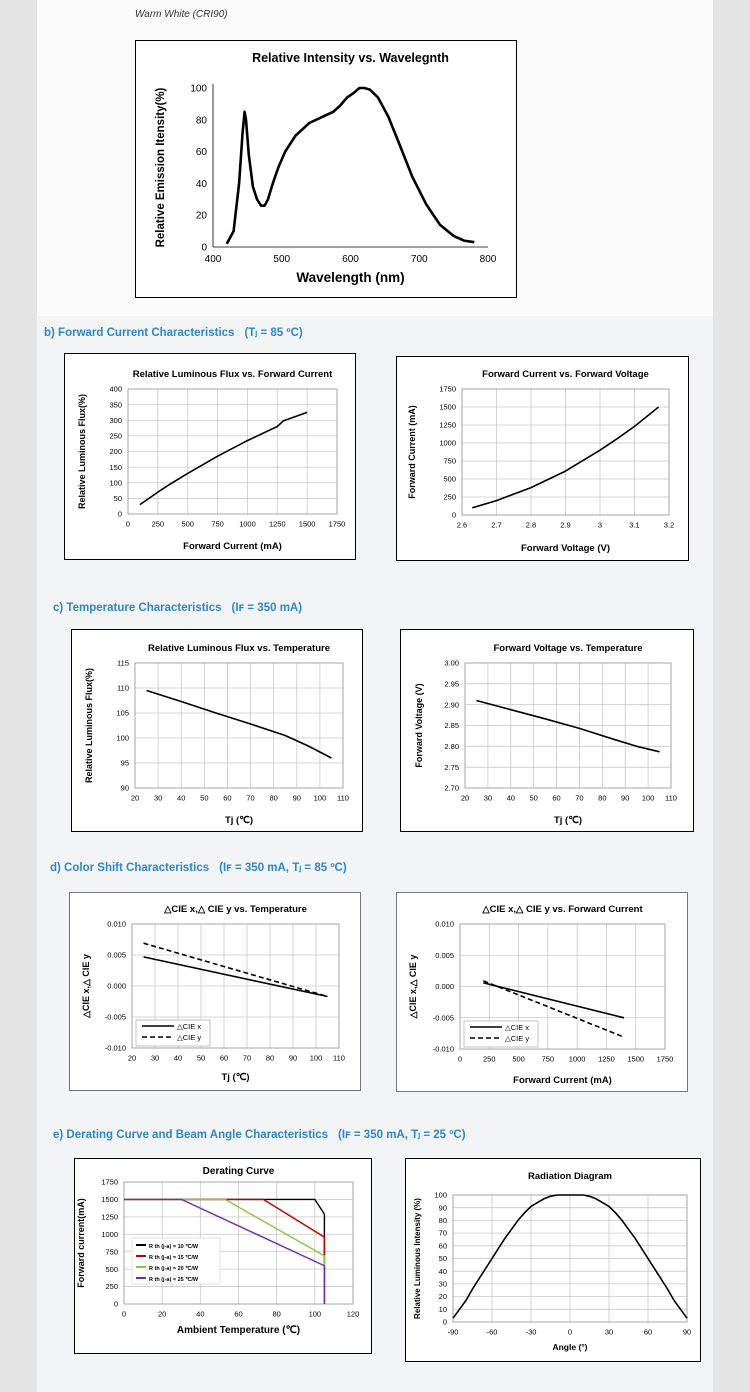 This screenshot has width=750, height=1392. Describe the element at coordinates (488, 259) in the screenshot. I see `spectrum-xtick-label: 800` at that location.